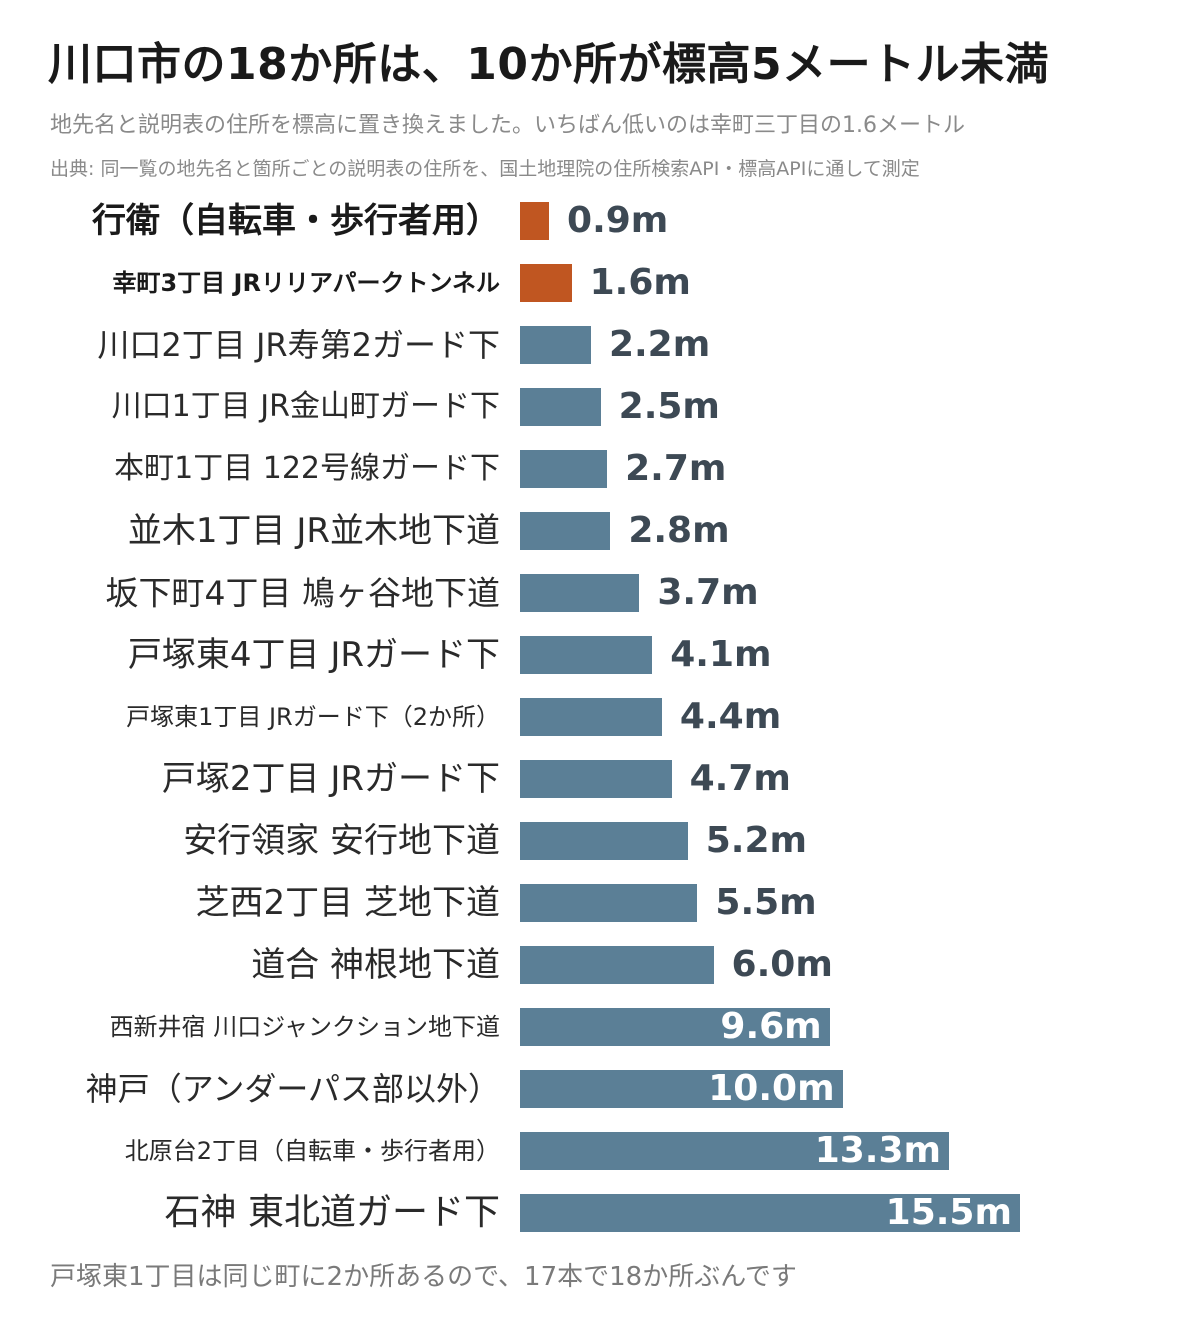  I want to click on category-label: 戸塚東4丁目 JRガード下, so click(313, 655).